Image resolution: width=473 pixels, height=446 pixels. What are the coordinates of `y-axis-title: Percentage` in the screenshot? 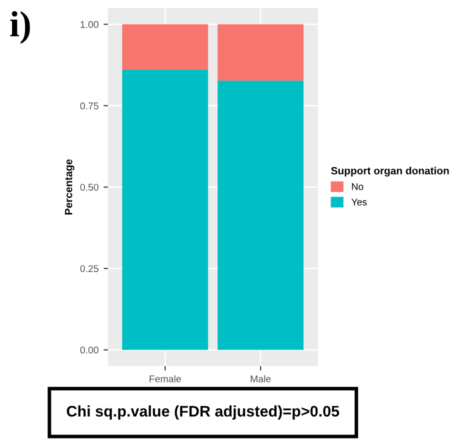 It's located at (69, 186).